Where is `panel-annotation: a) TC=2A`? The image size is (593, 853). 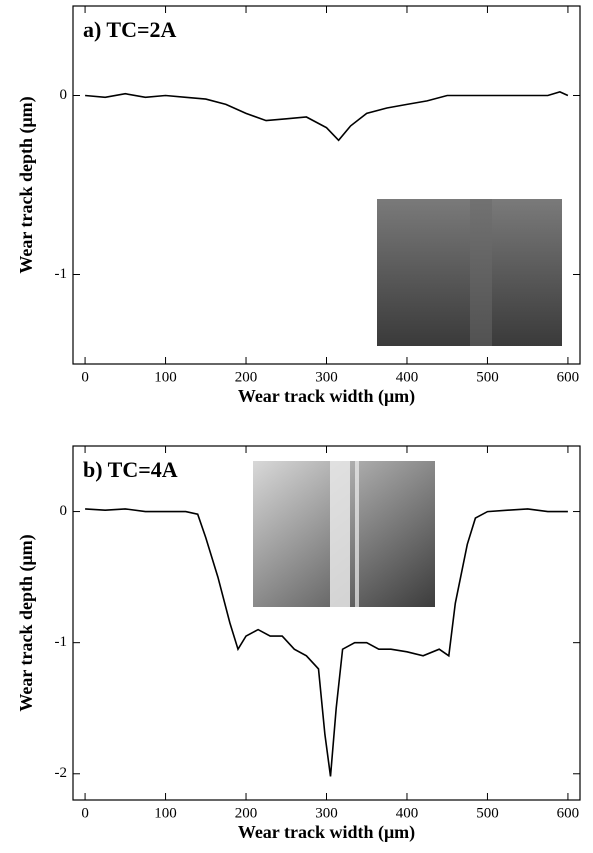
panel-annotation: a) TC=2A is located at coordinates (130, 29).